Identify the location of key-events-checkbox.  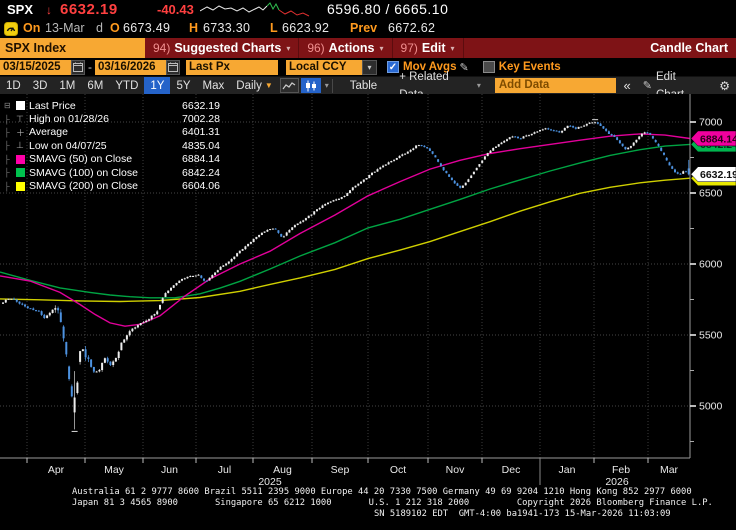
(488, 67).